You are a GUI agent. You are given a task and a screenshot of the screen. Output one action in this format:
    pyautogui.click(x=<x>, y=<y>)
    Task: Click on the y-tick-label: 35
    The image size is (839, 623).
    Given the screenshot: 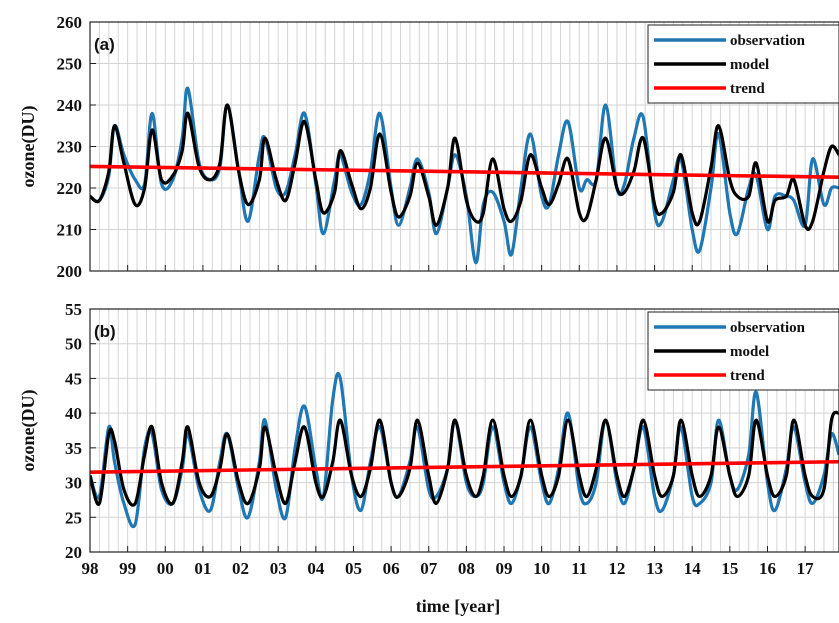 What is the action you would take?
    pyautogui.click(x=73, y=448)
    